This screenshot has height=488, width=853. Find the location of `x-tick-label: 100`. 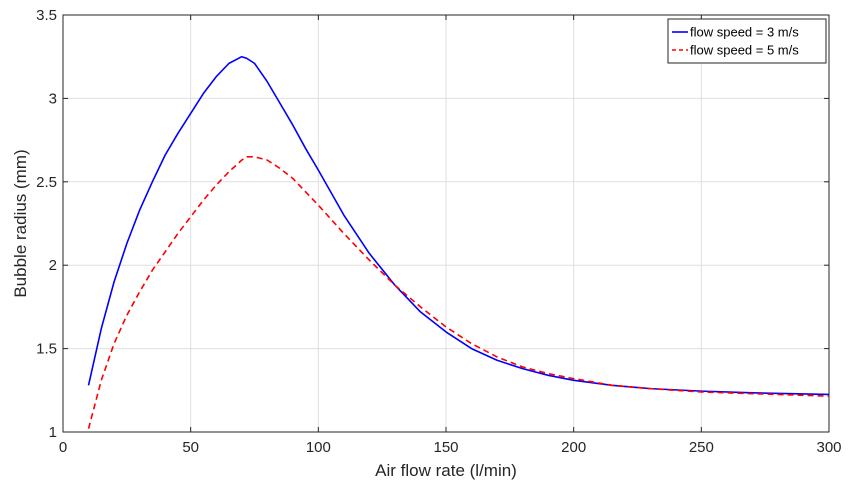

x-tick-label: 100 is located at coordinates (318, 447).